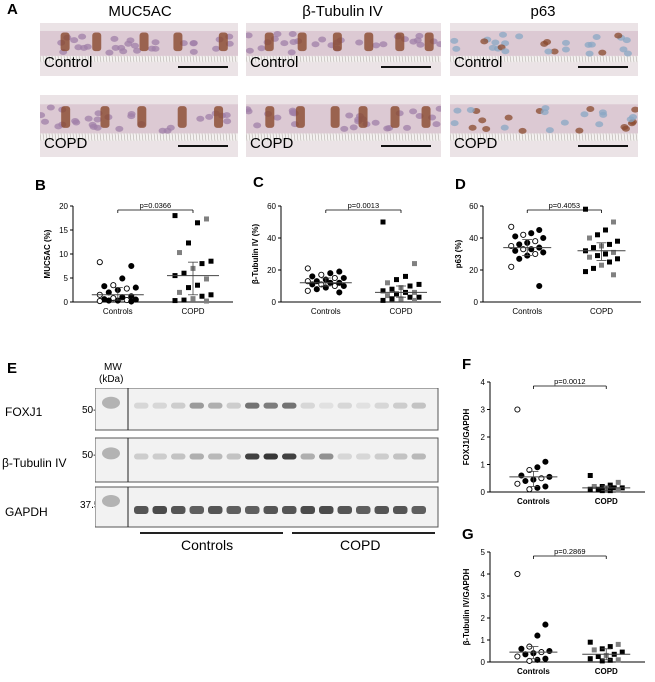  Describe the element at coordinates (267, 458) in the screenshot. I see `western-blot` at that location.